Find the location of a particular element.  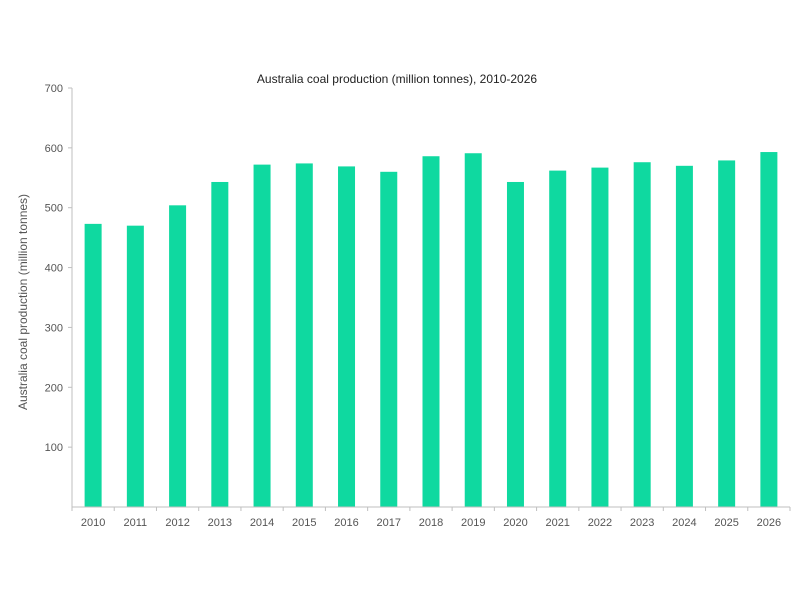

x-tick-label: 2015 is located at coordinates (304, 523).